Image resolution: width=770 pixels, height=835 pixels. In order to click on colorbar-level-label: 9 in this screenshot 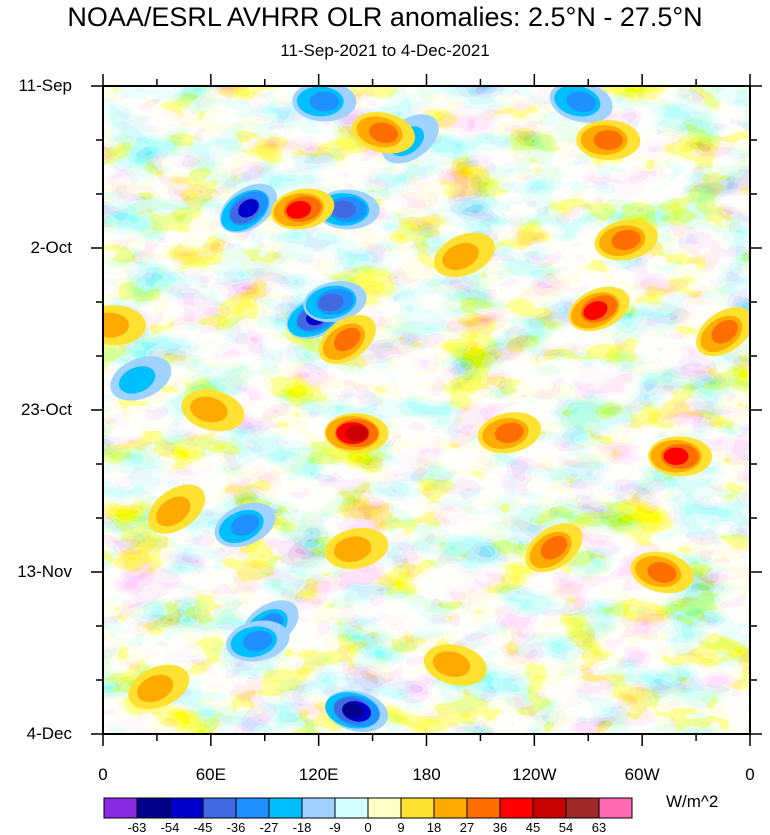, I will do `click(401, 827)`.